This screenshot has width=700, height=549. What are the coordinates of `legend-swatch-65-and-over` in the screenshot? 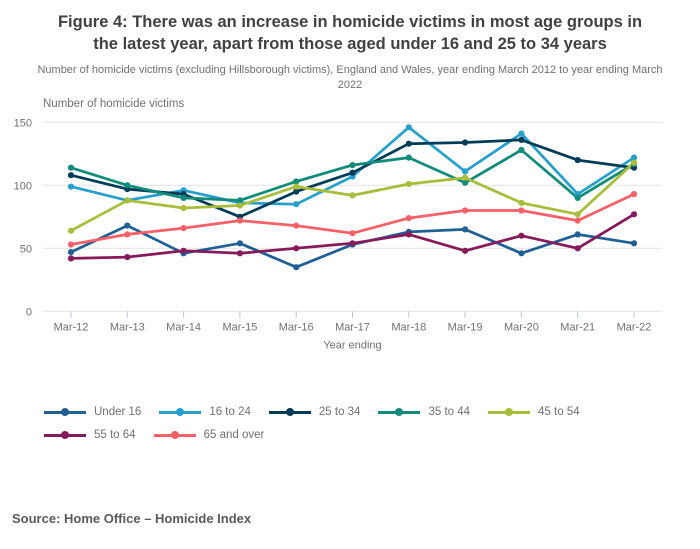 It's located at (174, 435).